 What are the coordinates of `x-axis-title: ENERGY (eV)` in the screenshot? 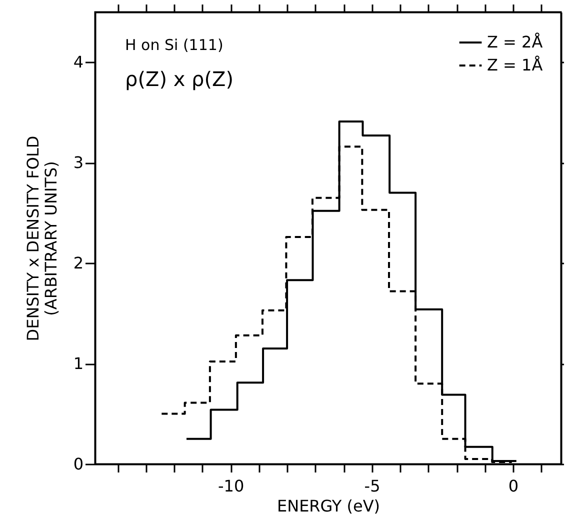 It's located at (328, 506).